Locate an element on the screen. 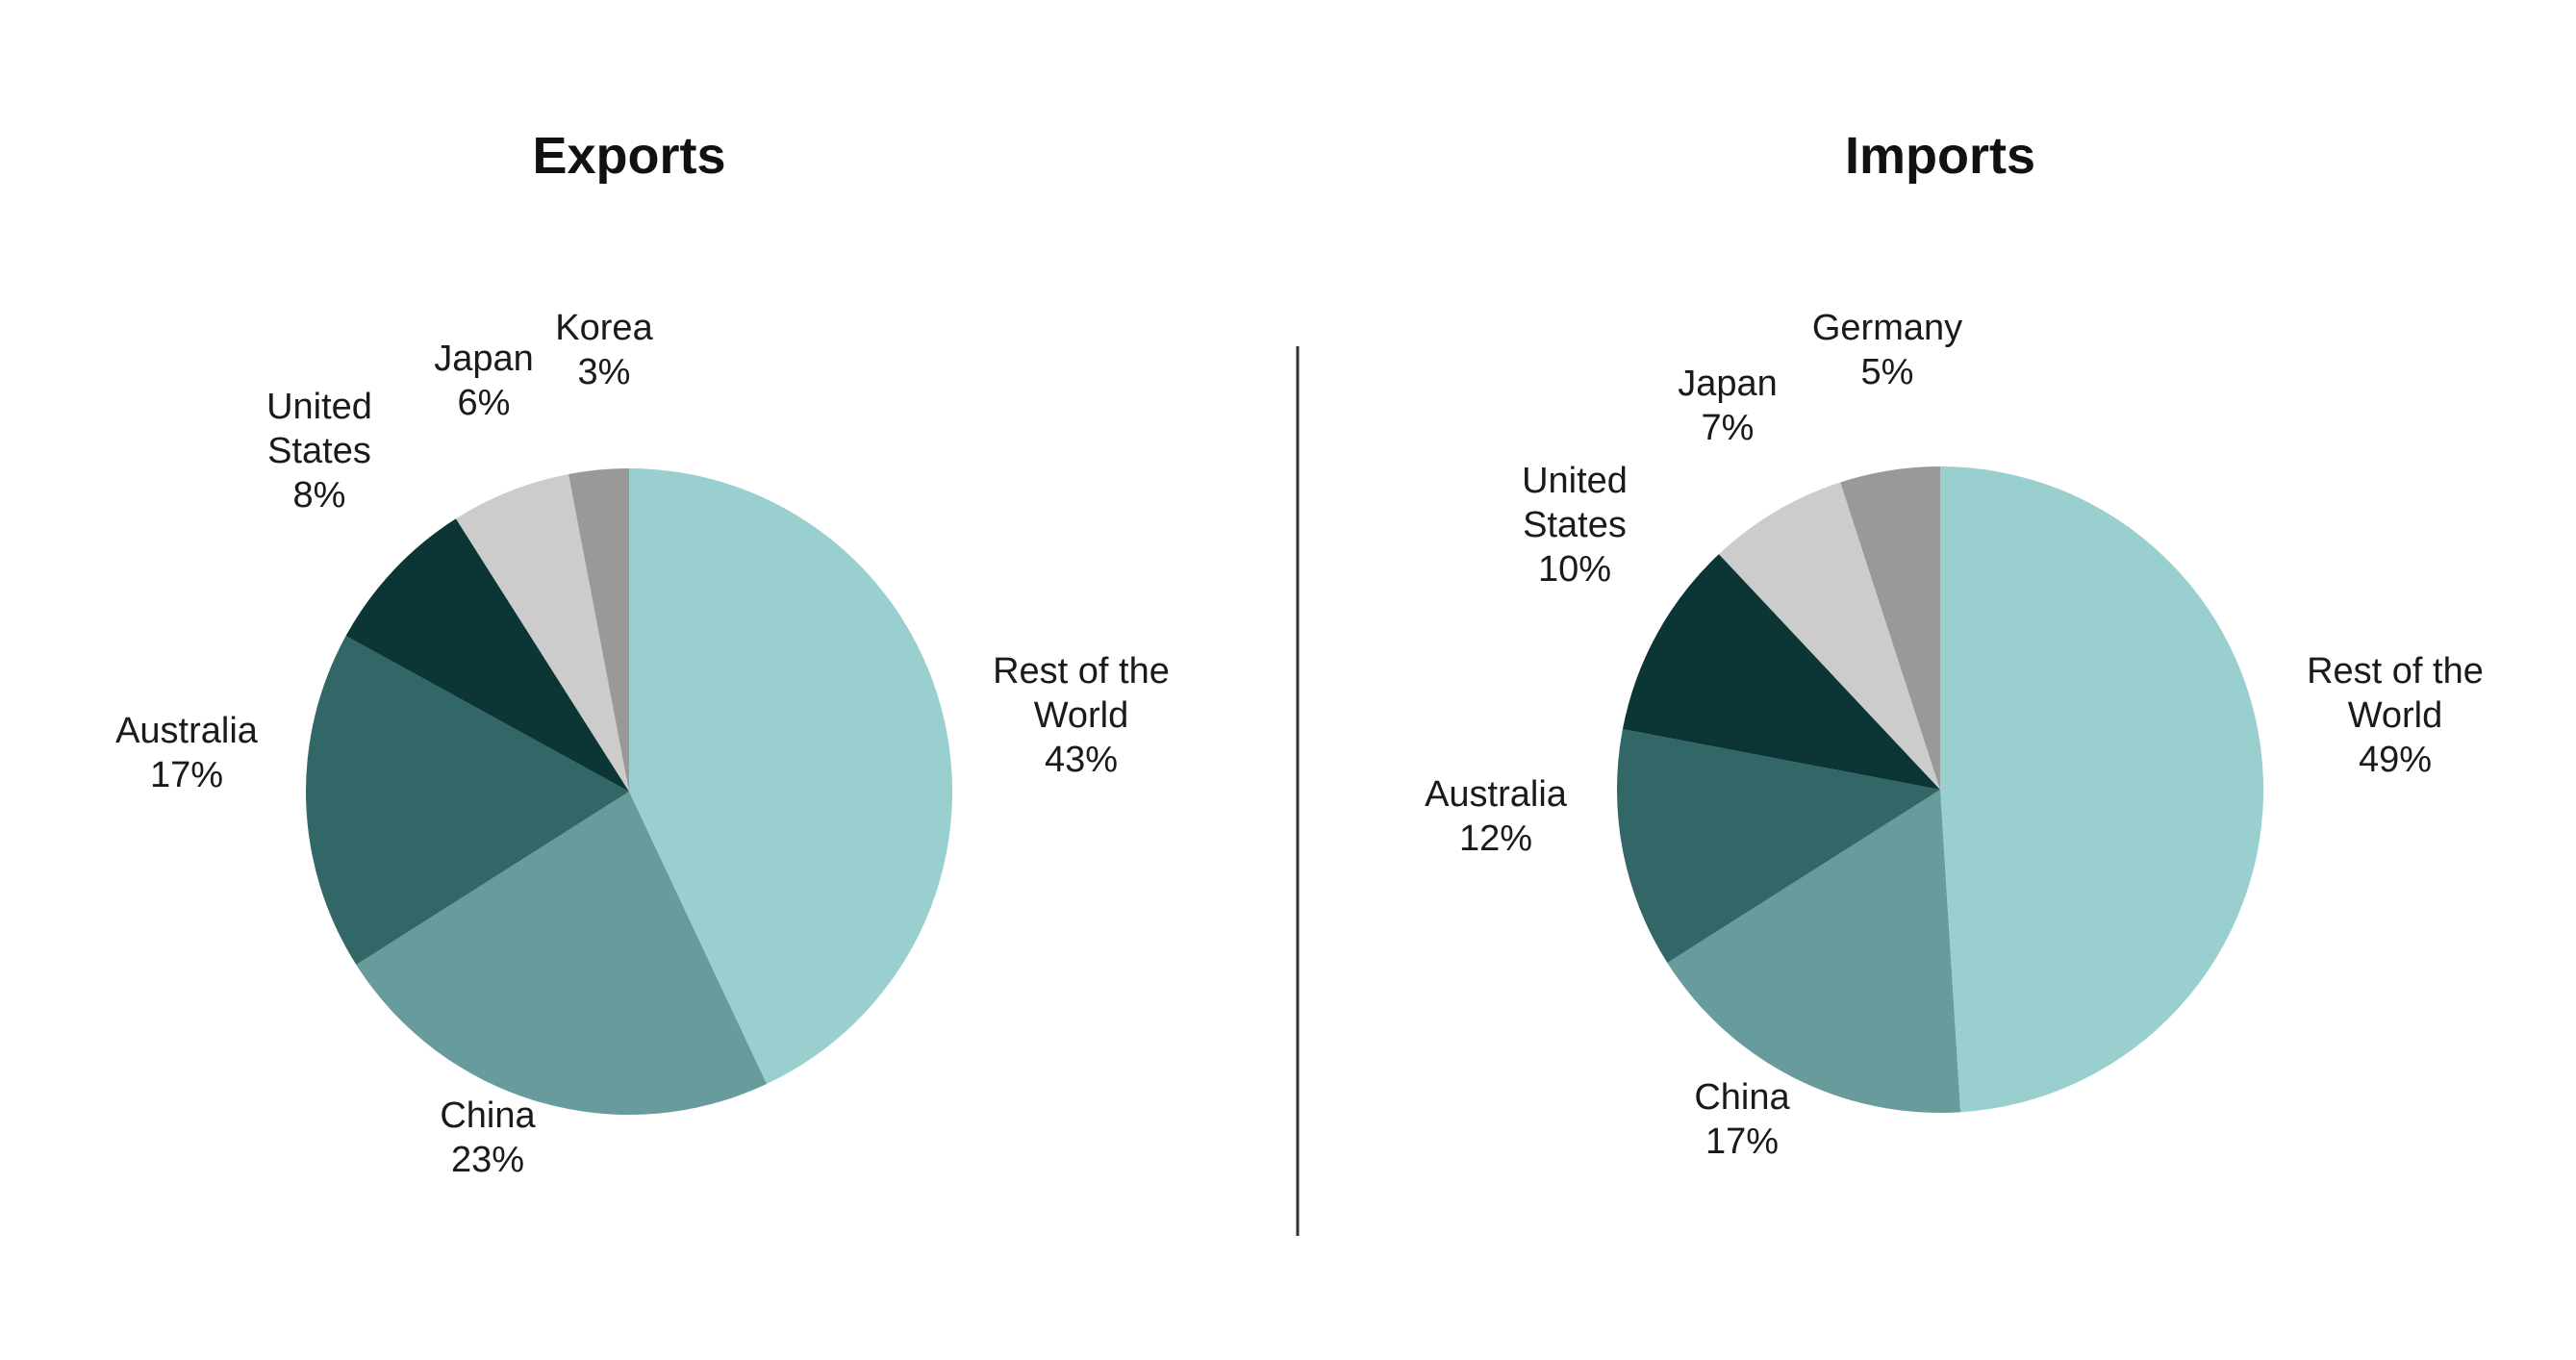 This screenshot has width=2576, height=1360. imports-slice-china is located at coordinates (1814, 952).